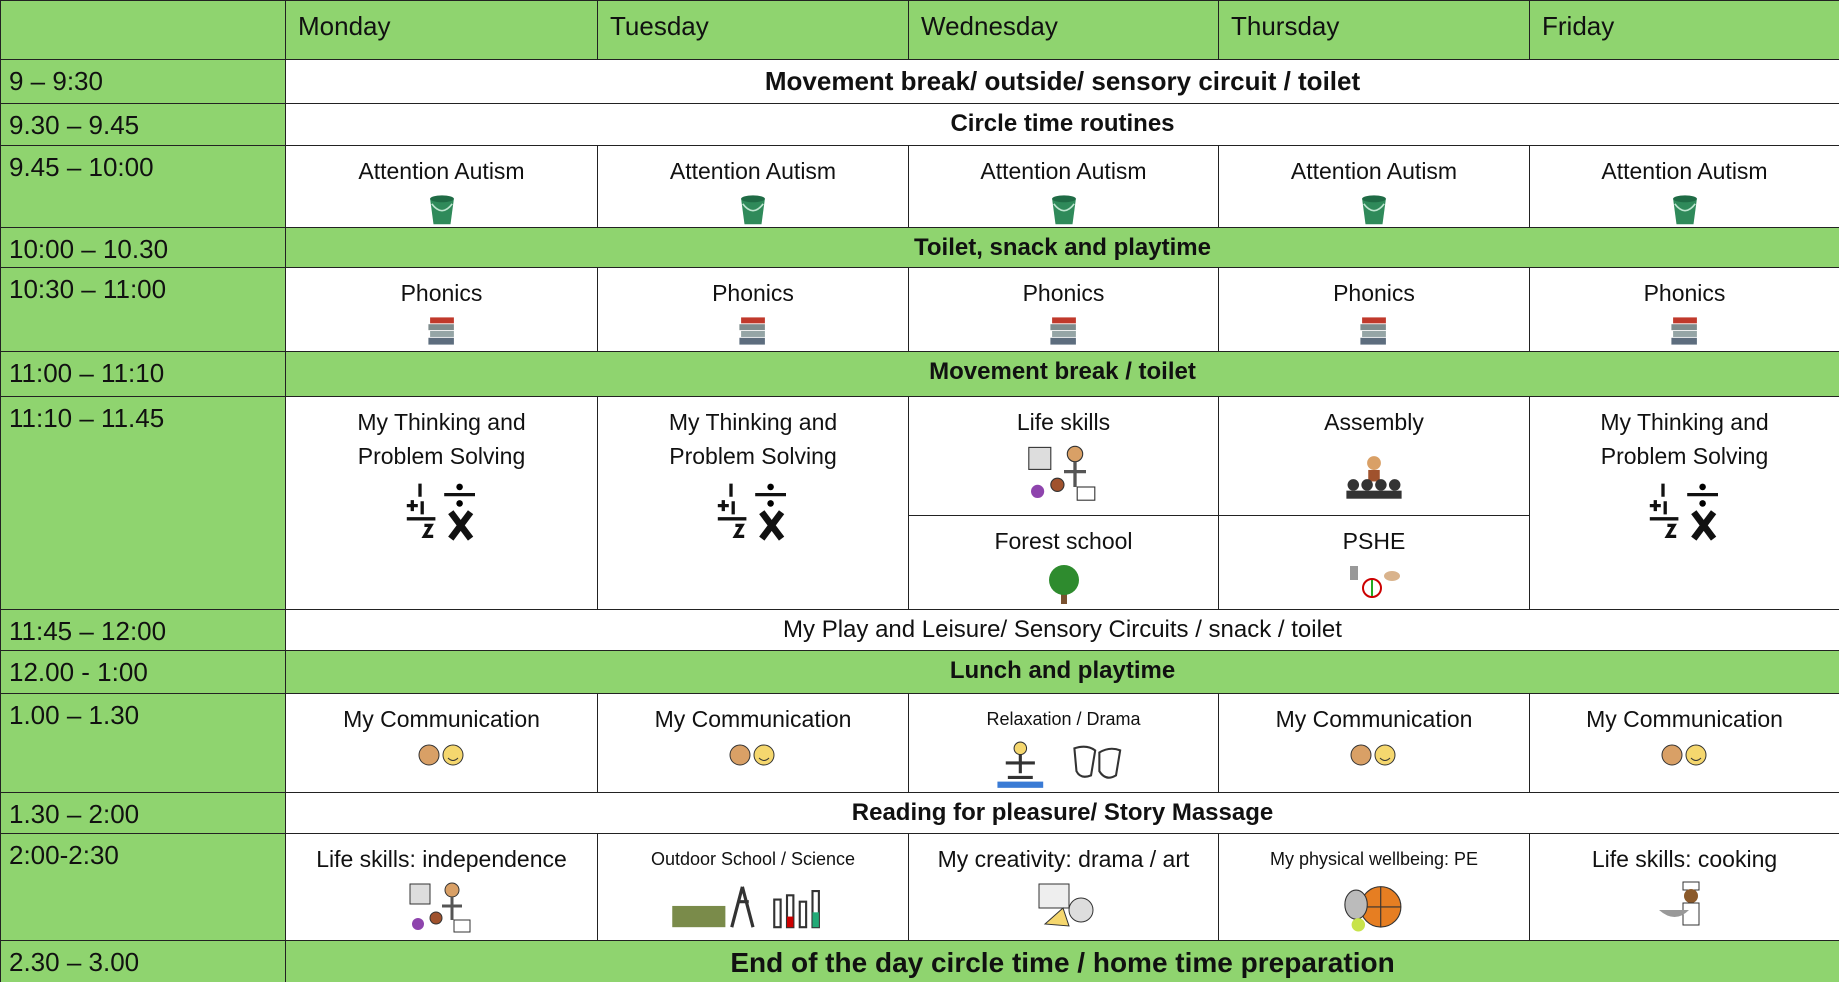  What do you see at coordinates (919, 30) in the screenshot?
I see `header-row: Monday Tuesday Wednesday Thursday Friday` at bounding box center [919, 30].